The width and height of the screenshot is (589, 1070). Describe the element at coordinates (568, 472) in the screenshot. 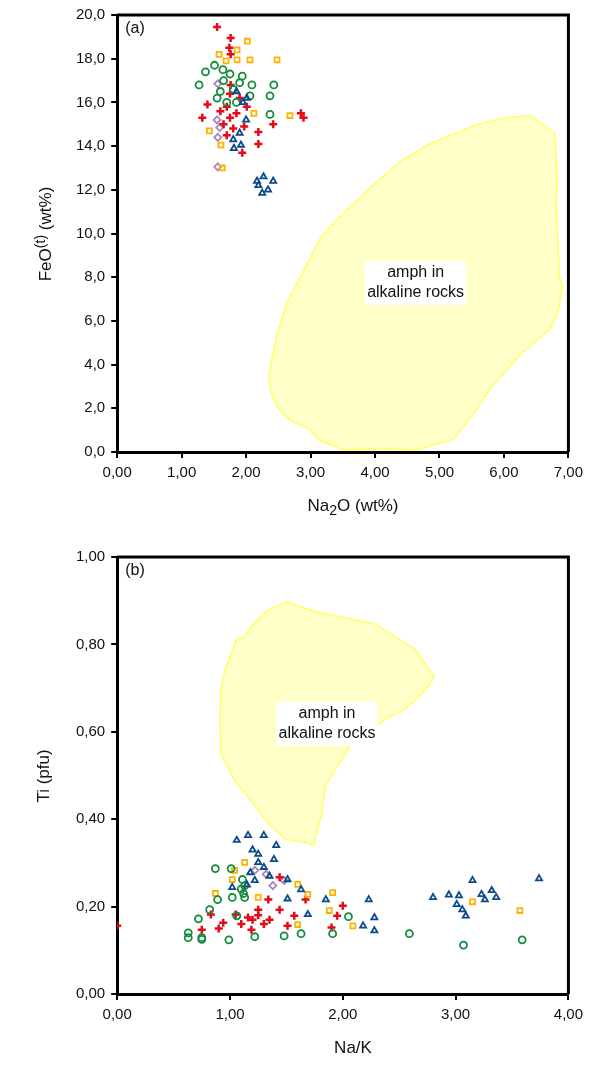

I see `x-tick-label: 7,00` at that location.